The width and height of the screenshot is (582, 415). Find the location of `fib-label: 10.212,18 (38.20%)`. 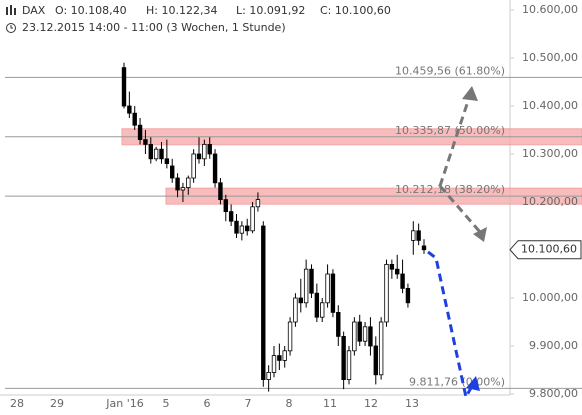

fib-label: 10.212,18 (38.20%) is located at coordinates (450, 189).